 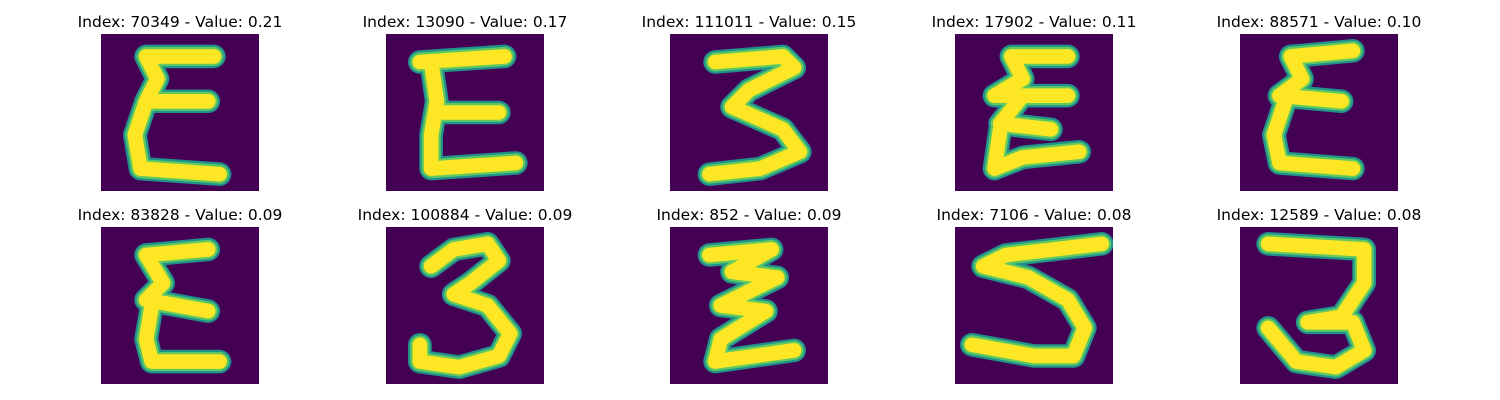 I want to click on panel-title: Index: 12589 - Value: 0.08, so click(x=1319, y=215).